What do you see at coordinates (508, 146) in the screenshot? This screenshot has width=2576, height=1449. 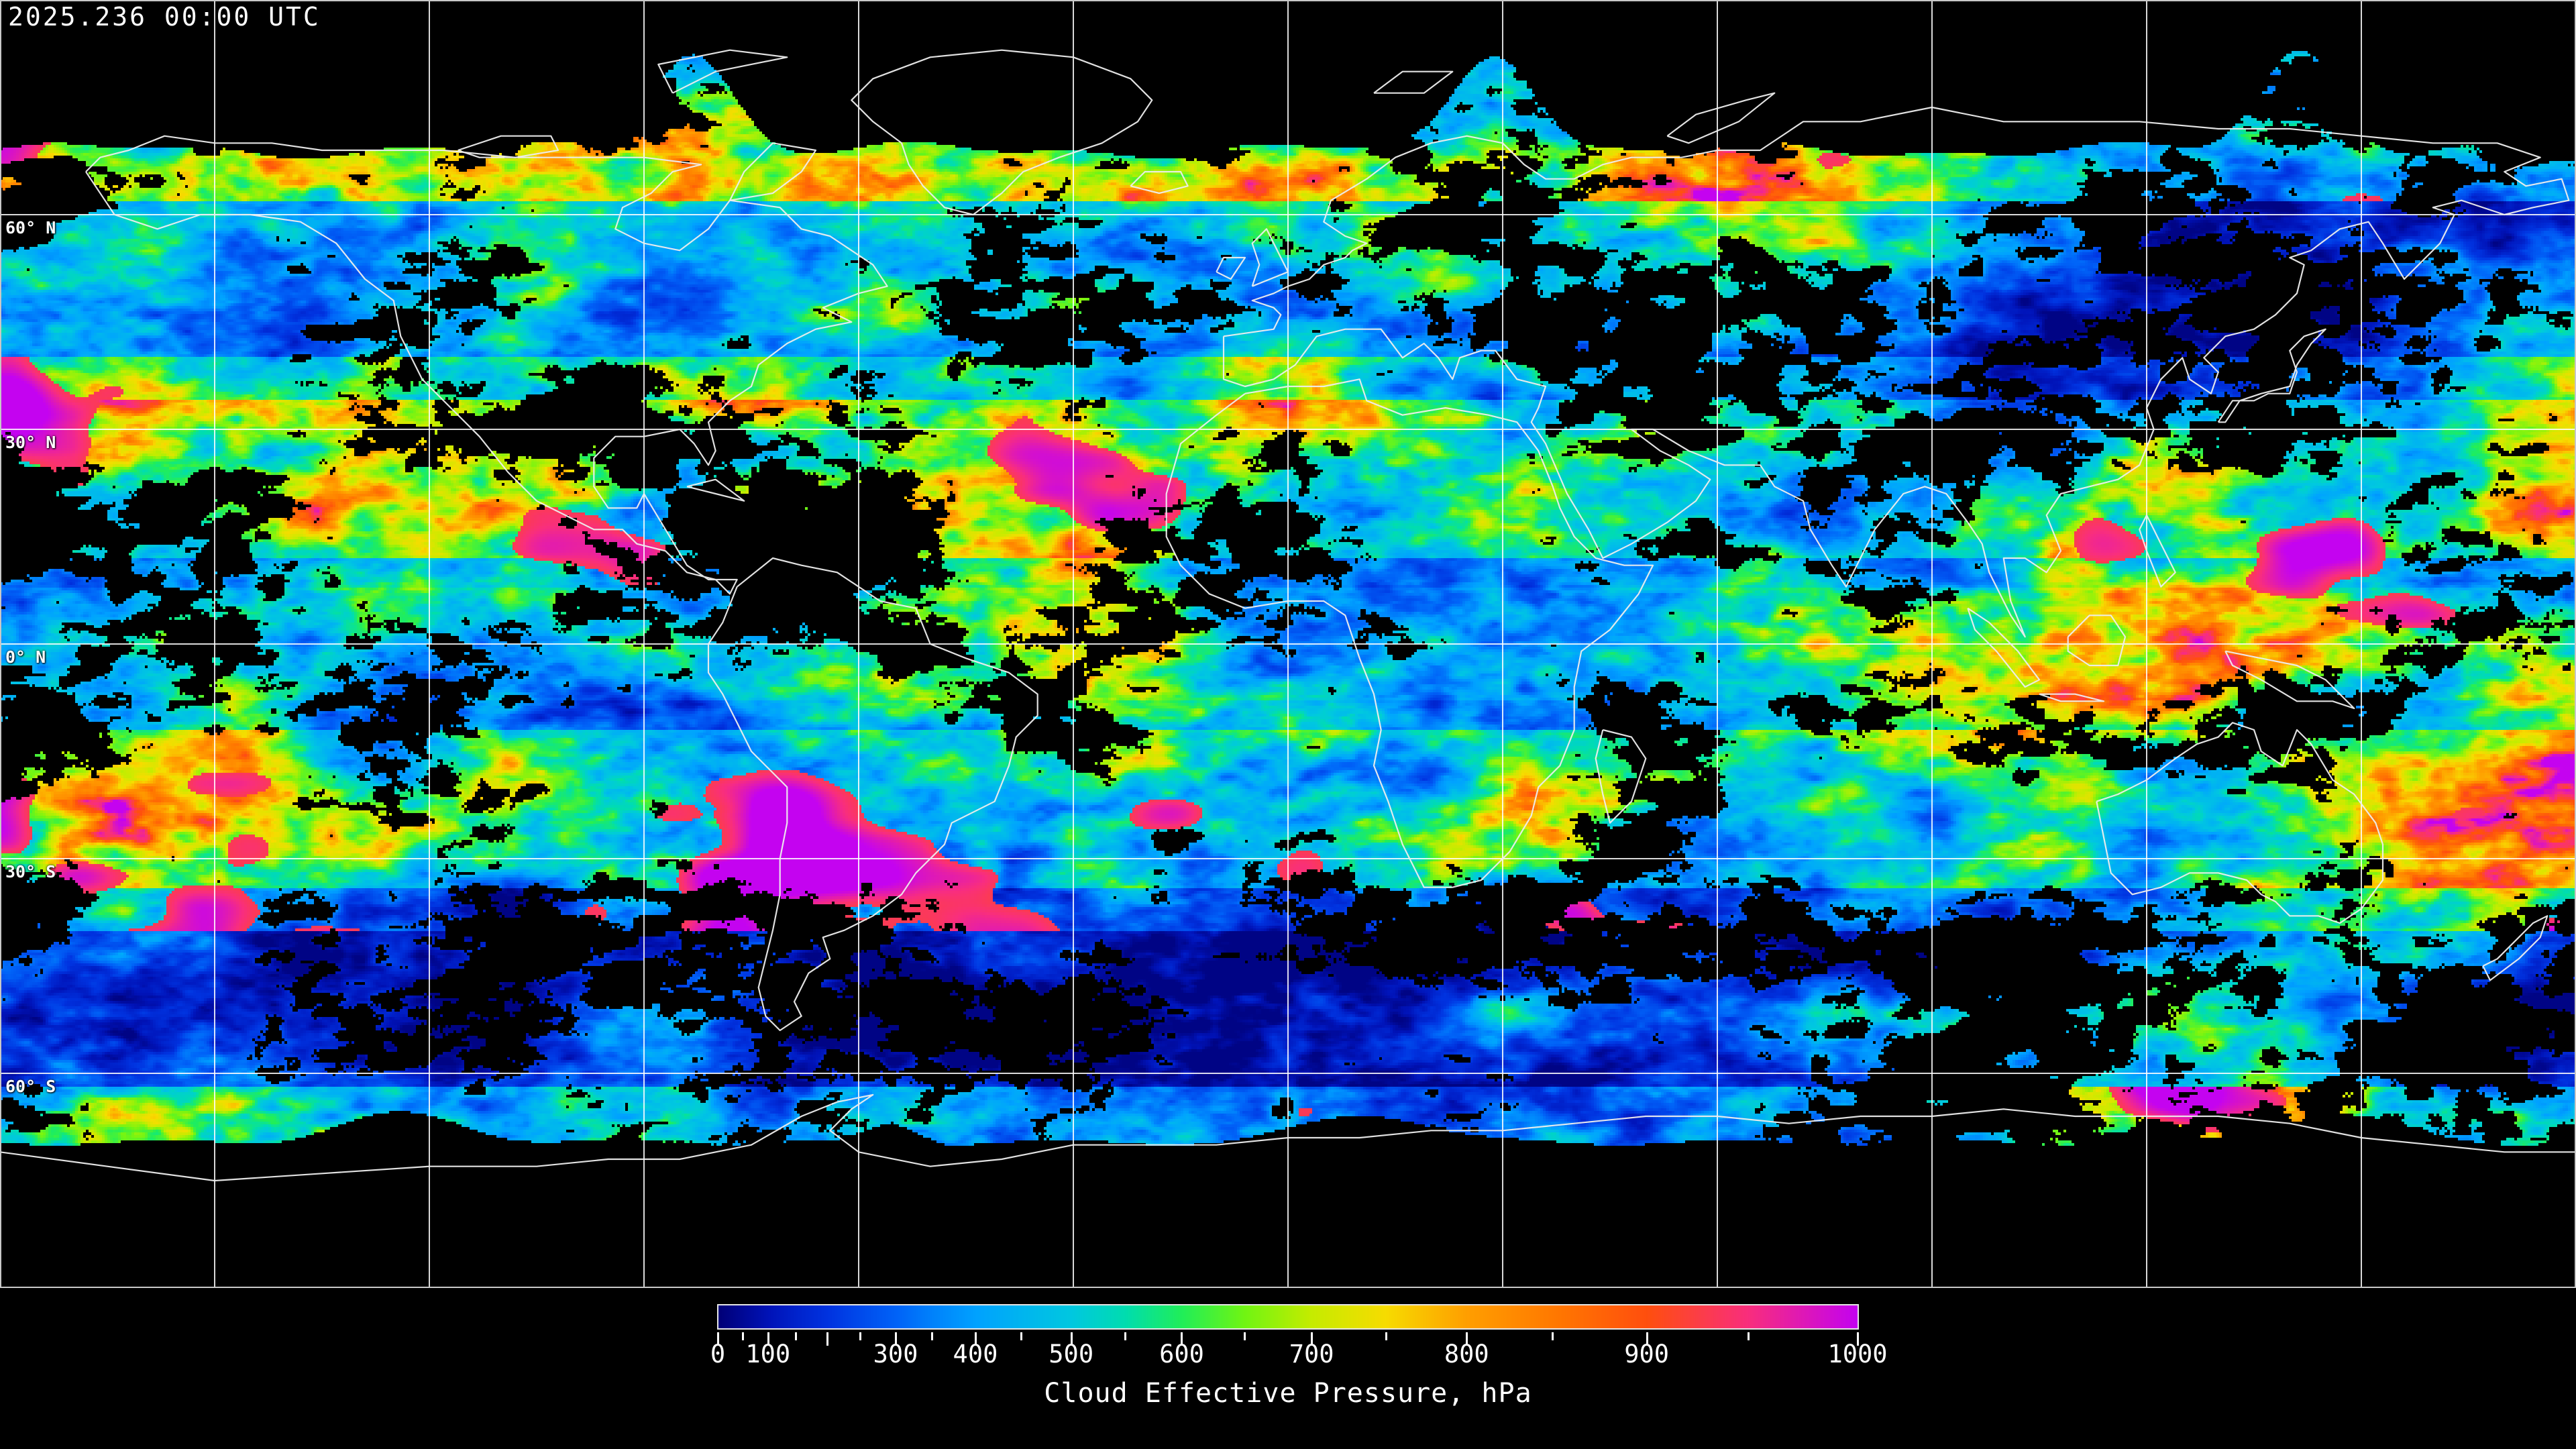 I see `coastline-victoria-island` at bounding box center [508, 146].